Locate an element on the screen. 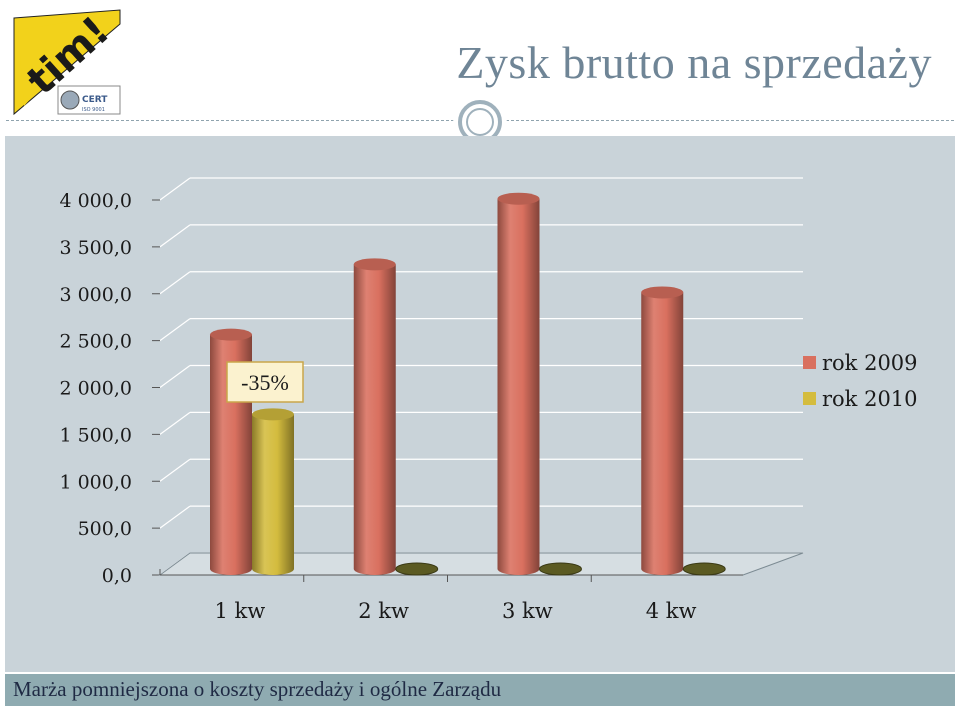 This screenshot has height=711, width=960. legend-label: rok 2009 is located at coordinates (870, 363).